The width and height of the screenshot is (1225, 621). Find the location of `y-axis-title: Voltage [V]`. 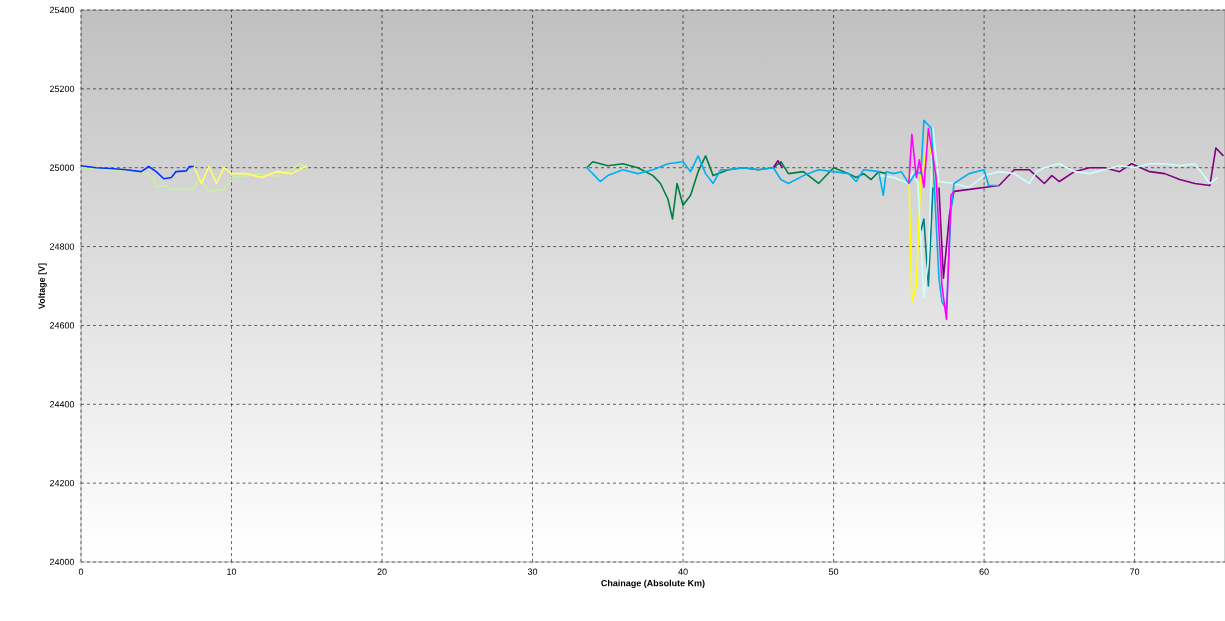

y-axis-title: Voltage [V] is located at coordinates (42, 286).